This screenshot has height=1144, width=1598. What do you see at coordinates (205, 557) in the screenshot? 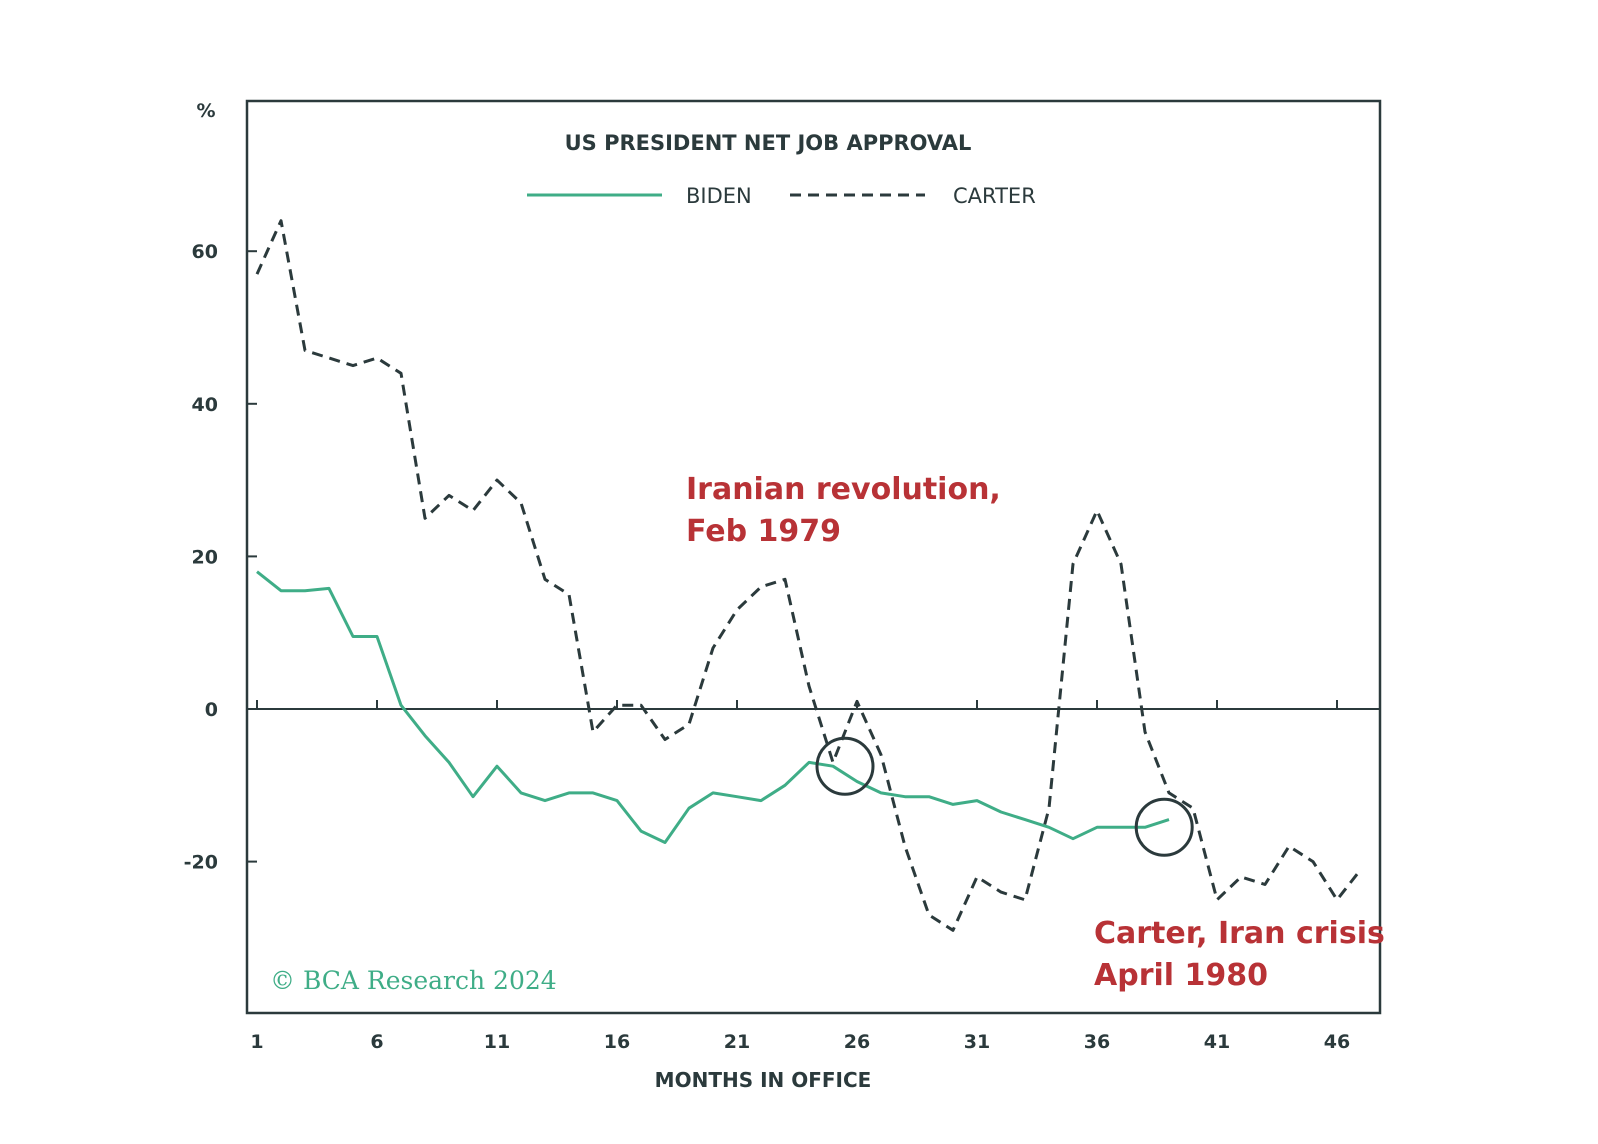
I see `y-tick-label: 20` at bounding box center [205, 557].